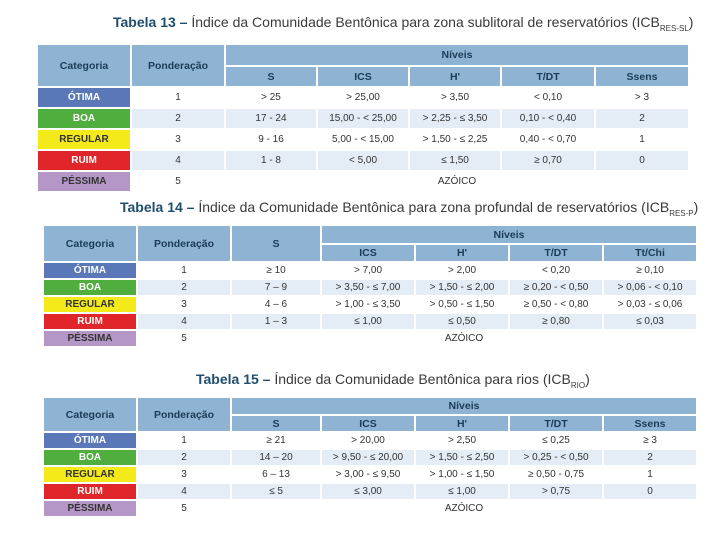 The height and width of the screenshot is (540, 720). I want to click on value-cell: 14 – 20, so click(276, 457).